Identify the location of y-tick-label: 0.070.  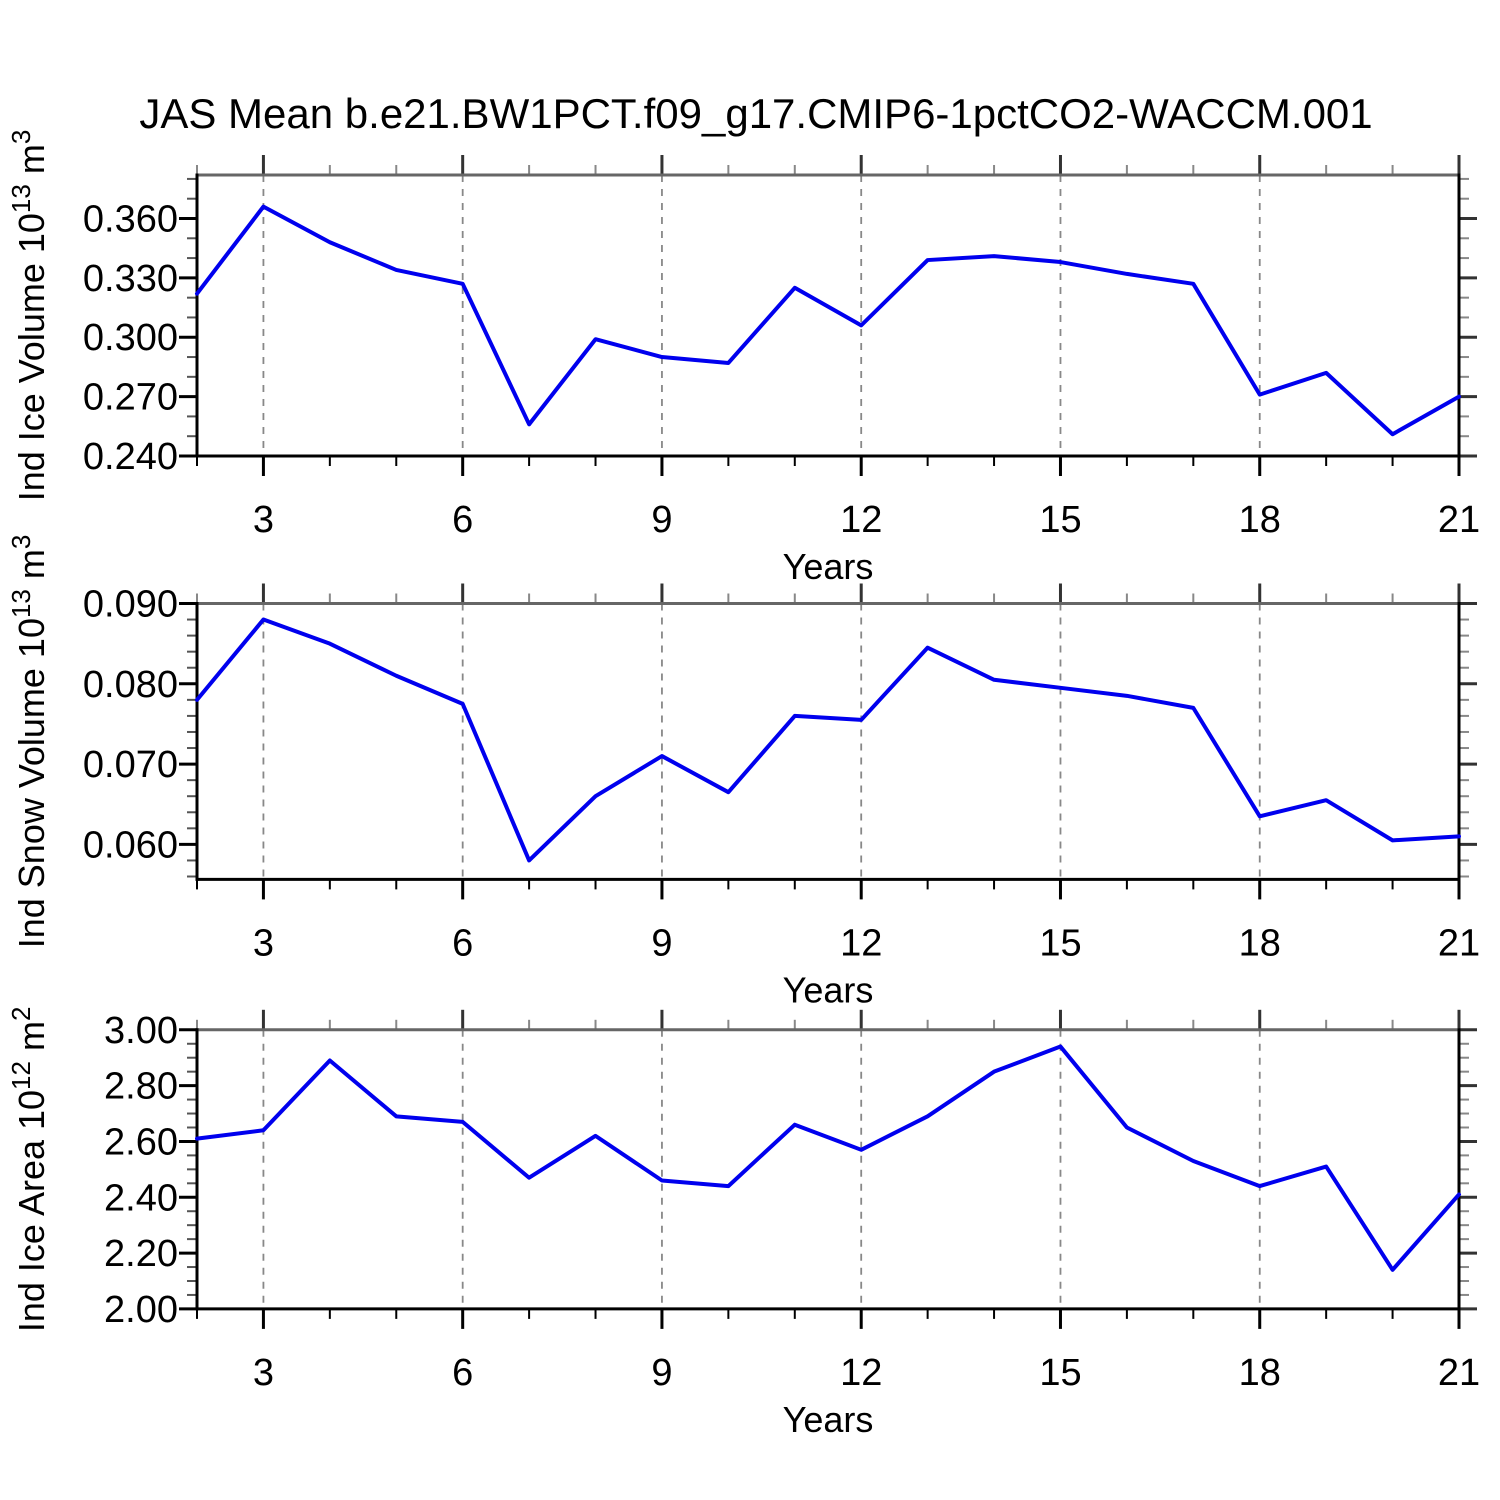
(130, 765).